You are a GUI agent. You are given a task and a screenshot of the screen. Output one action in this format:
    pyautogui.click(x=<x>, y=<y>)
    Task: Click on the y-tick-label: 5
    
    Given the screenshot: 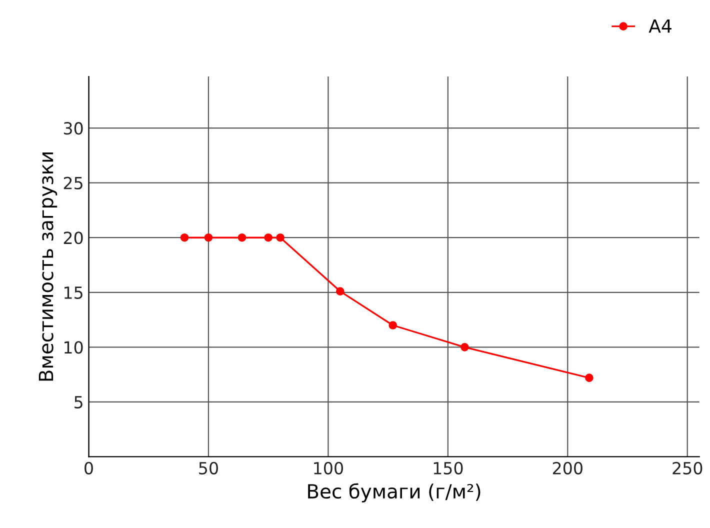 What is the action you would take?
    pyautogui.click(x=78, y=402)
    